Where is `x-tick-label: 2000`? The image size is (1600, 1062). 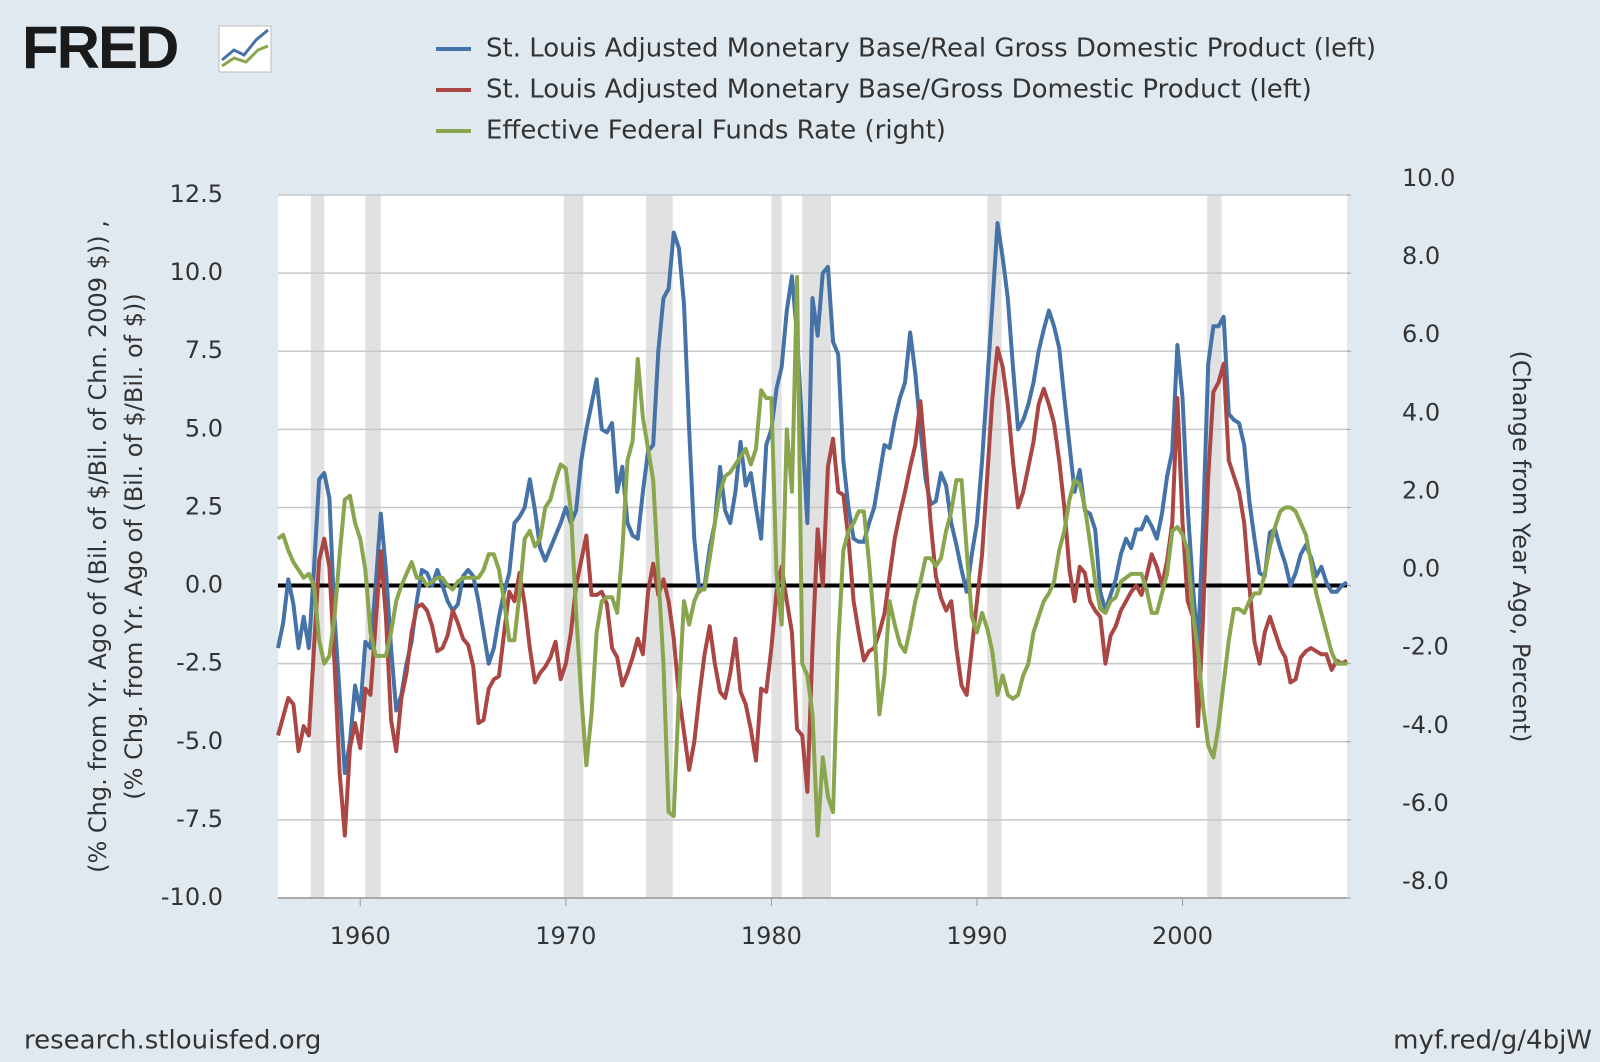 x-tick-label: 2000 is located at coordinates (1182, 936).